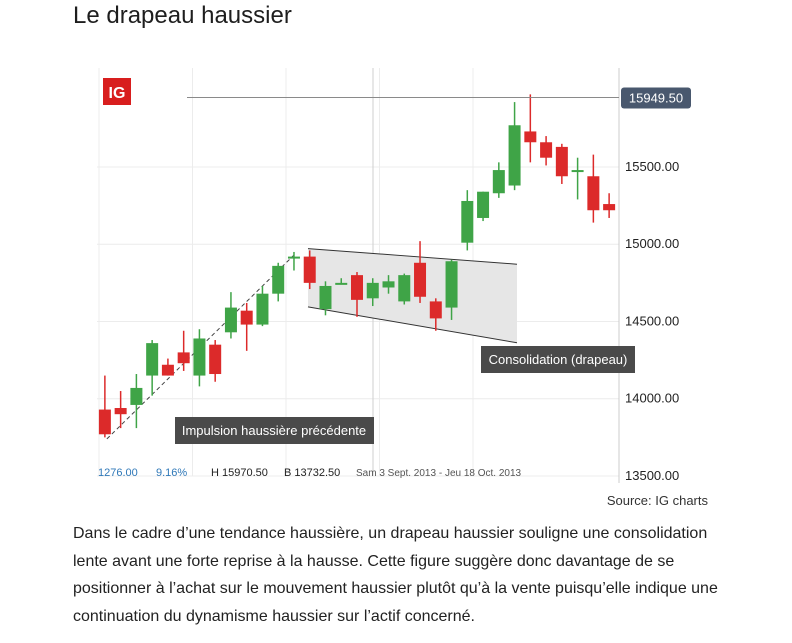 The height and width of the screenshot is (643, 792). Describe the element at coordinates (652, 320) in the screenshot. I see `y-tick-label: 14500.00` at that location.